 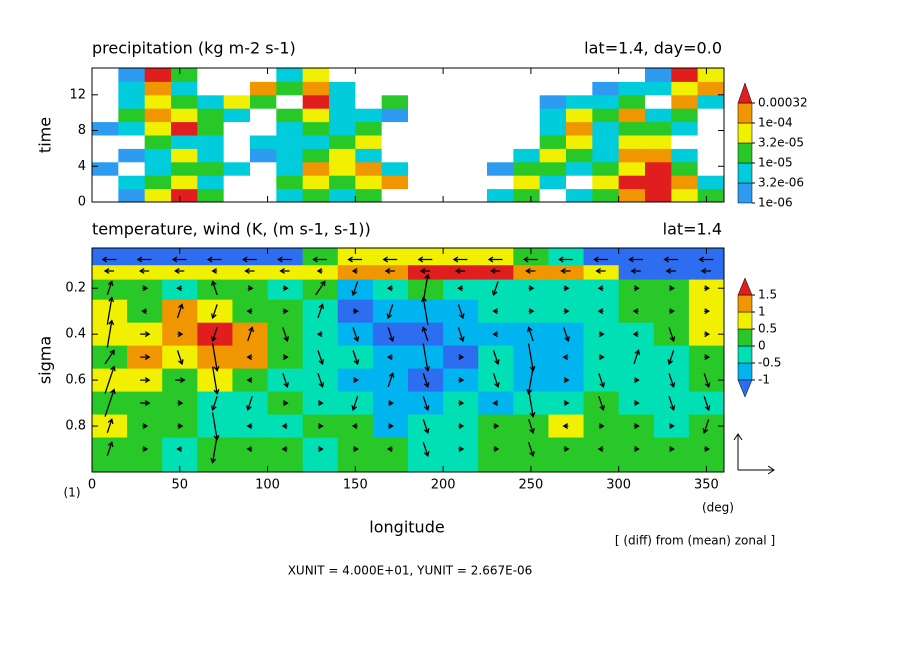 I want to click on colorbar-label: 1e-06, so click(x=775, y=203).